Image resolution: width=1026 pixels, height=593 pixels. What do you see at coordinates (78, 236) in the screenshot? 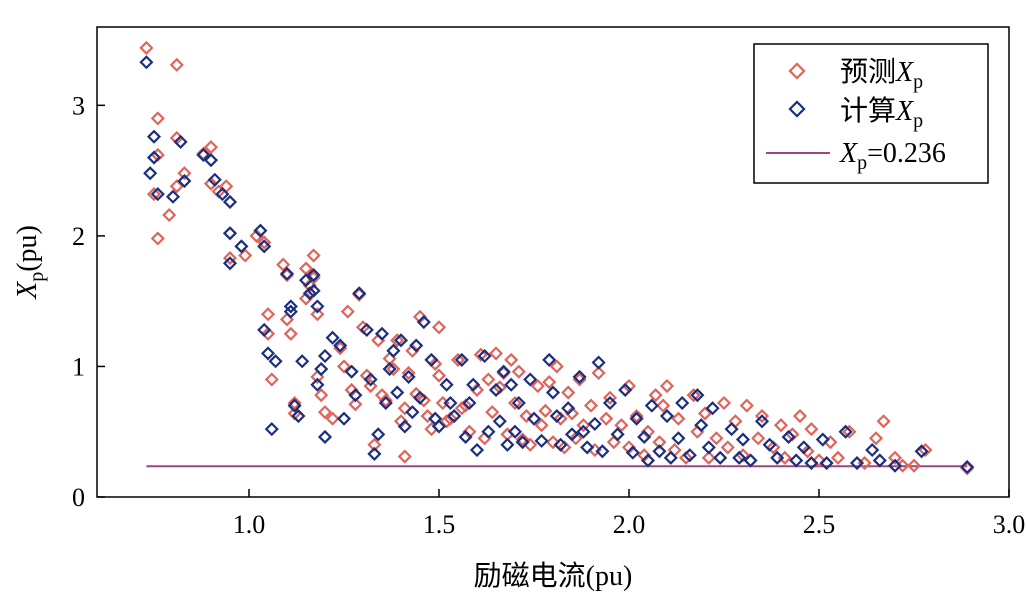
I see `y-tick-label: 2` at bounding box center [78, 236].